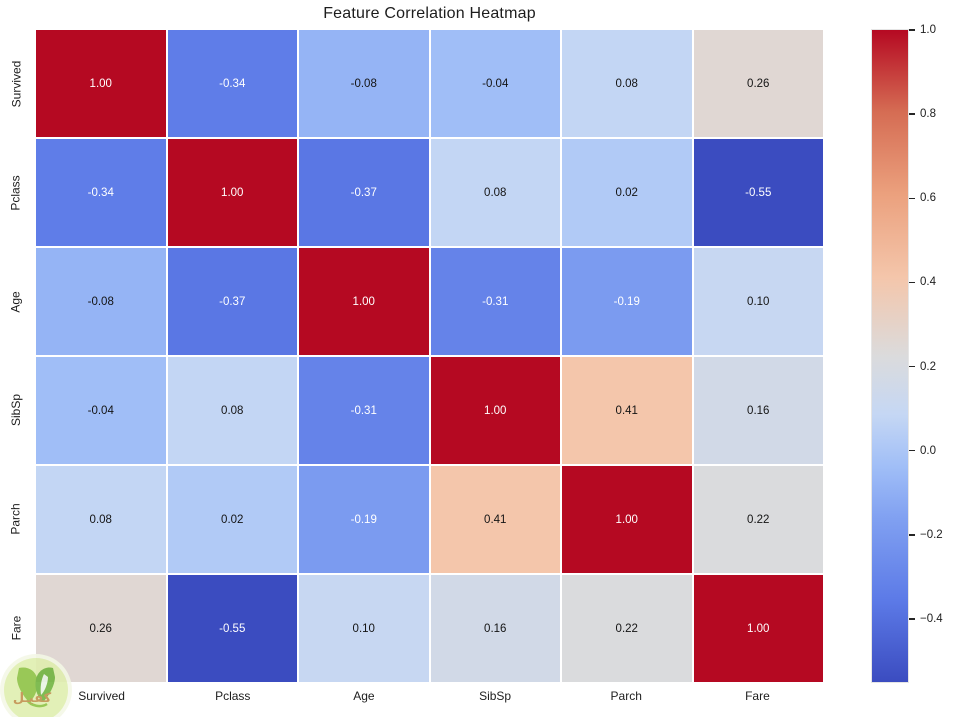 The height and width of the screenshot is (717, 954). Describe the element at coordinates (364, 83) in the screenshot. I see `heatmap-cell-Survived-Age: -0.08` at that location.